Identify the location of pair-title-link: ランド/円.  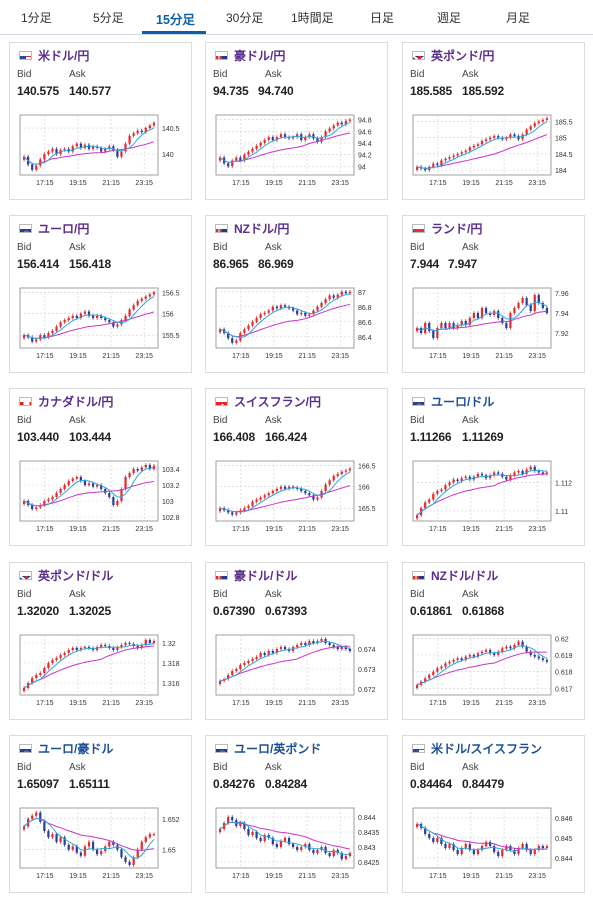
(457, 229).